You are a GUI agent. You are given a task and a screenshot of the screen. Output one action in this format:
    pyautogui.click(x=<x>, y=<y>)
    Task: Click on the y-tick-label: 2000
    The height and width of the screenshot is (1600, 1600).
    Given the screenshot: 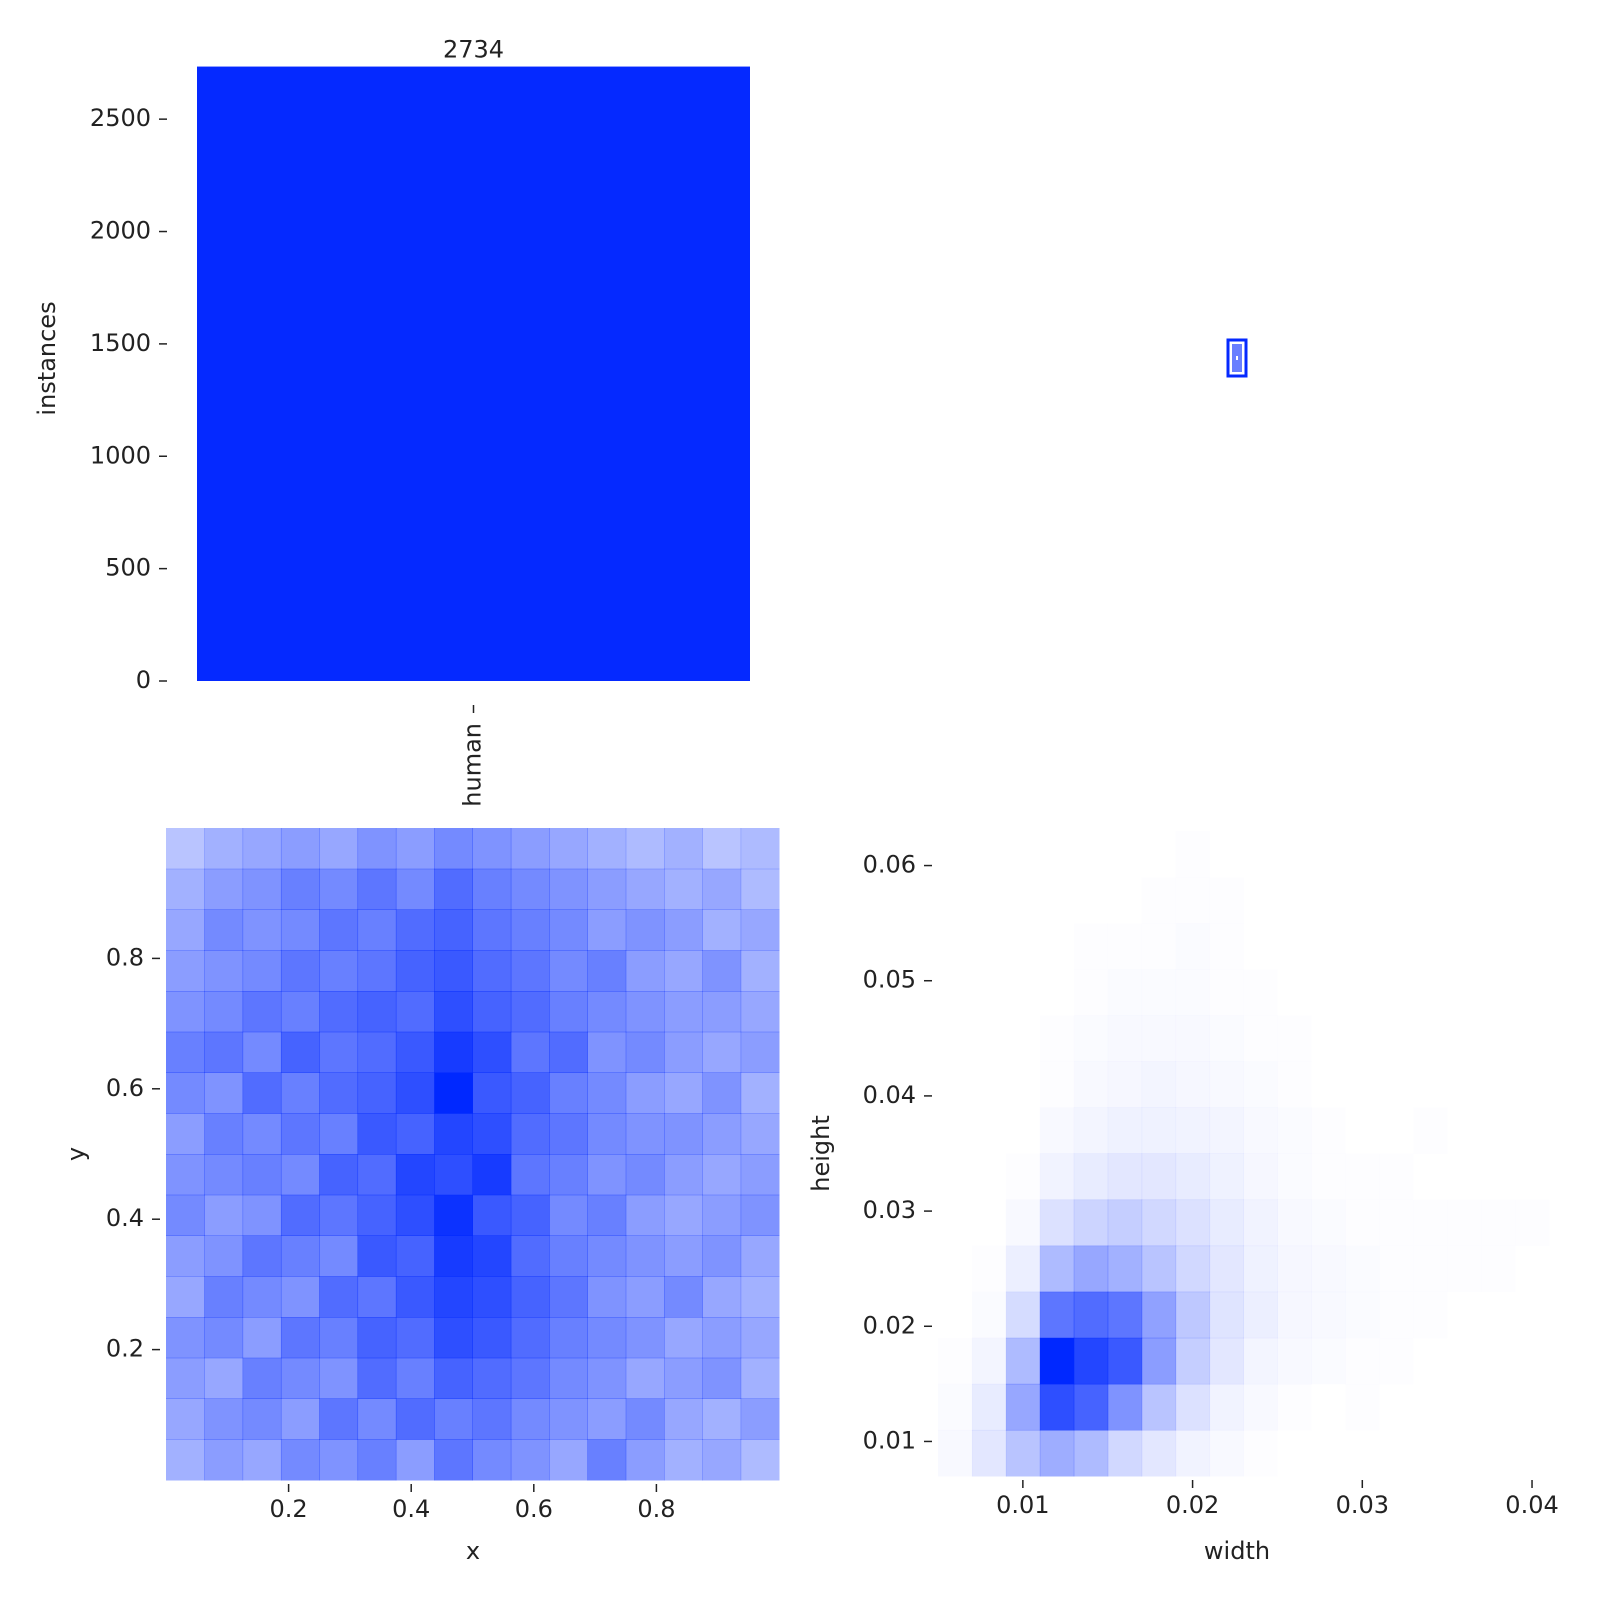 What is the action you would take?
    pyautogui.click(x=120, y=231)
    